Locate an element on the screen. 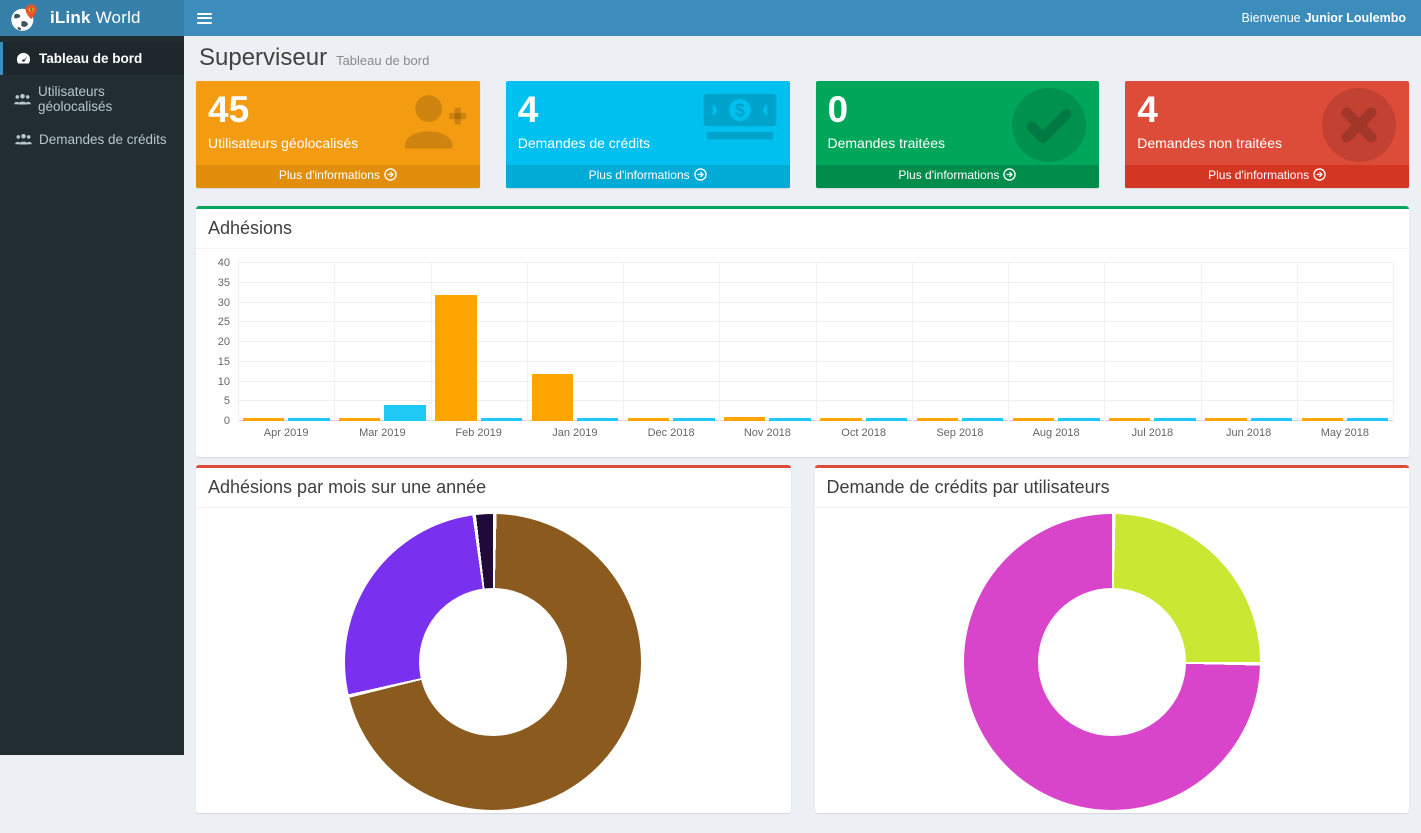 This screenshot has height=833, width=1421. bar-group-jun-2018 is located at coordinates (1249, 342).